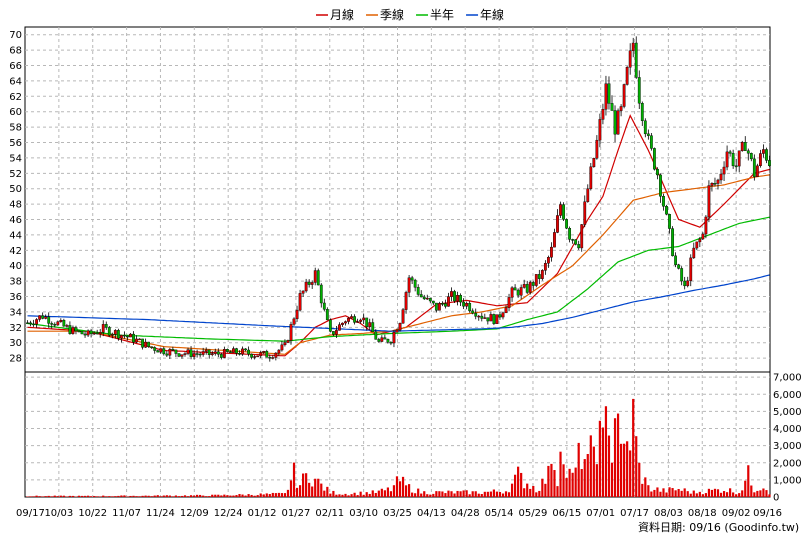 The height and width of the screenshot is (540, 808). I want to click on price-tick-label: 60, so click(15, 112).